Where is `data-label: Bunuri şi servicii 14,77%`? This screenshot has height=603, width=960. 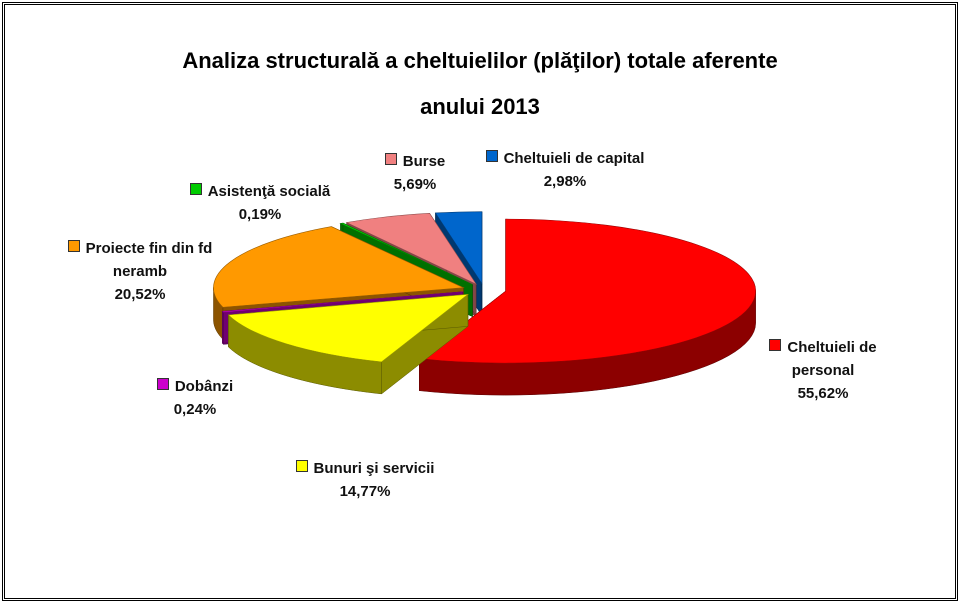
data-label: Bunuri şi servicii 14,77% is located at coordinates (365, 480).